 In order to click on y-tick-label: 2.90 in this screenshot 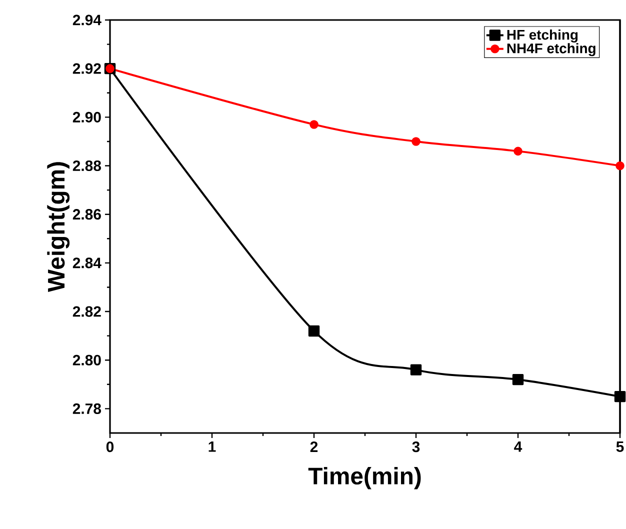, I will do `click(86, 117)`.